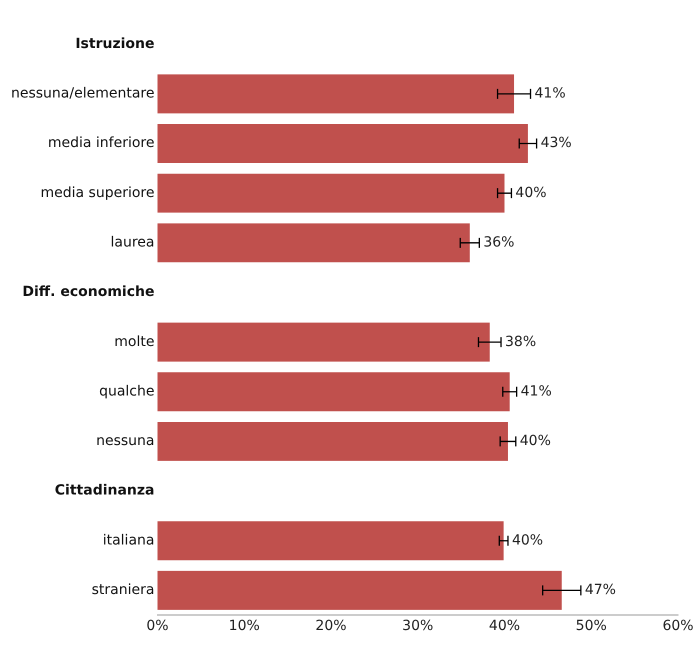 This screenshot has width=700, height=650. Describe the element at coordinates (101, 143) in the screenshot. I see `y-tick-label: media inferiore` at that location.